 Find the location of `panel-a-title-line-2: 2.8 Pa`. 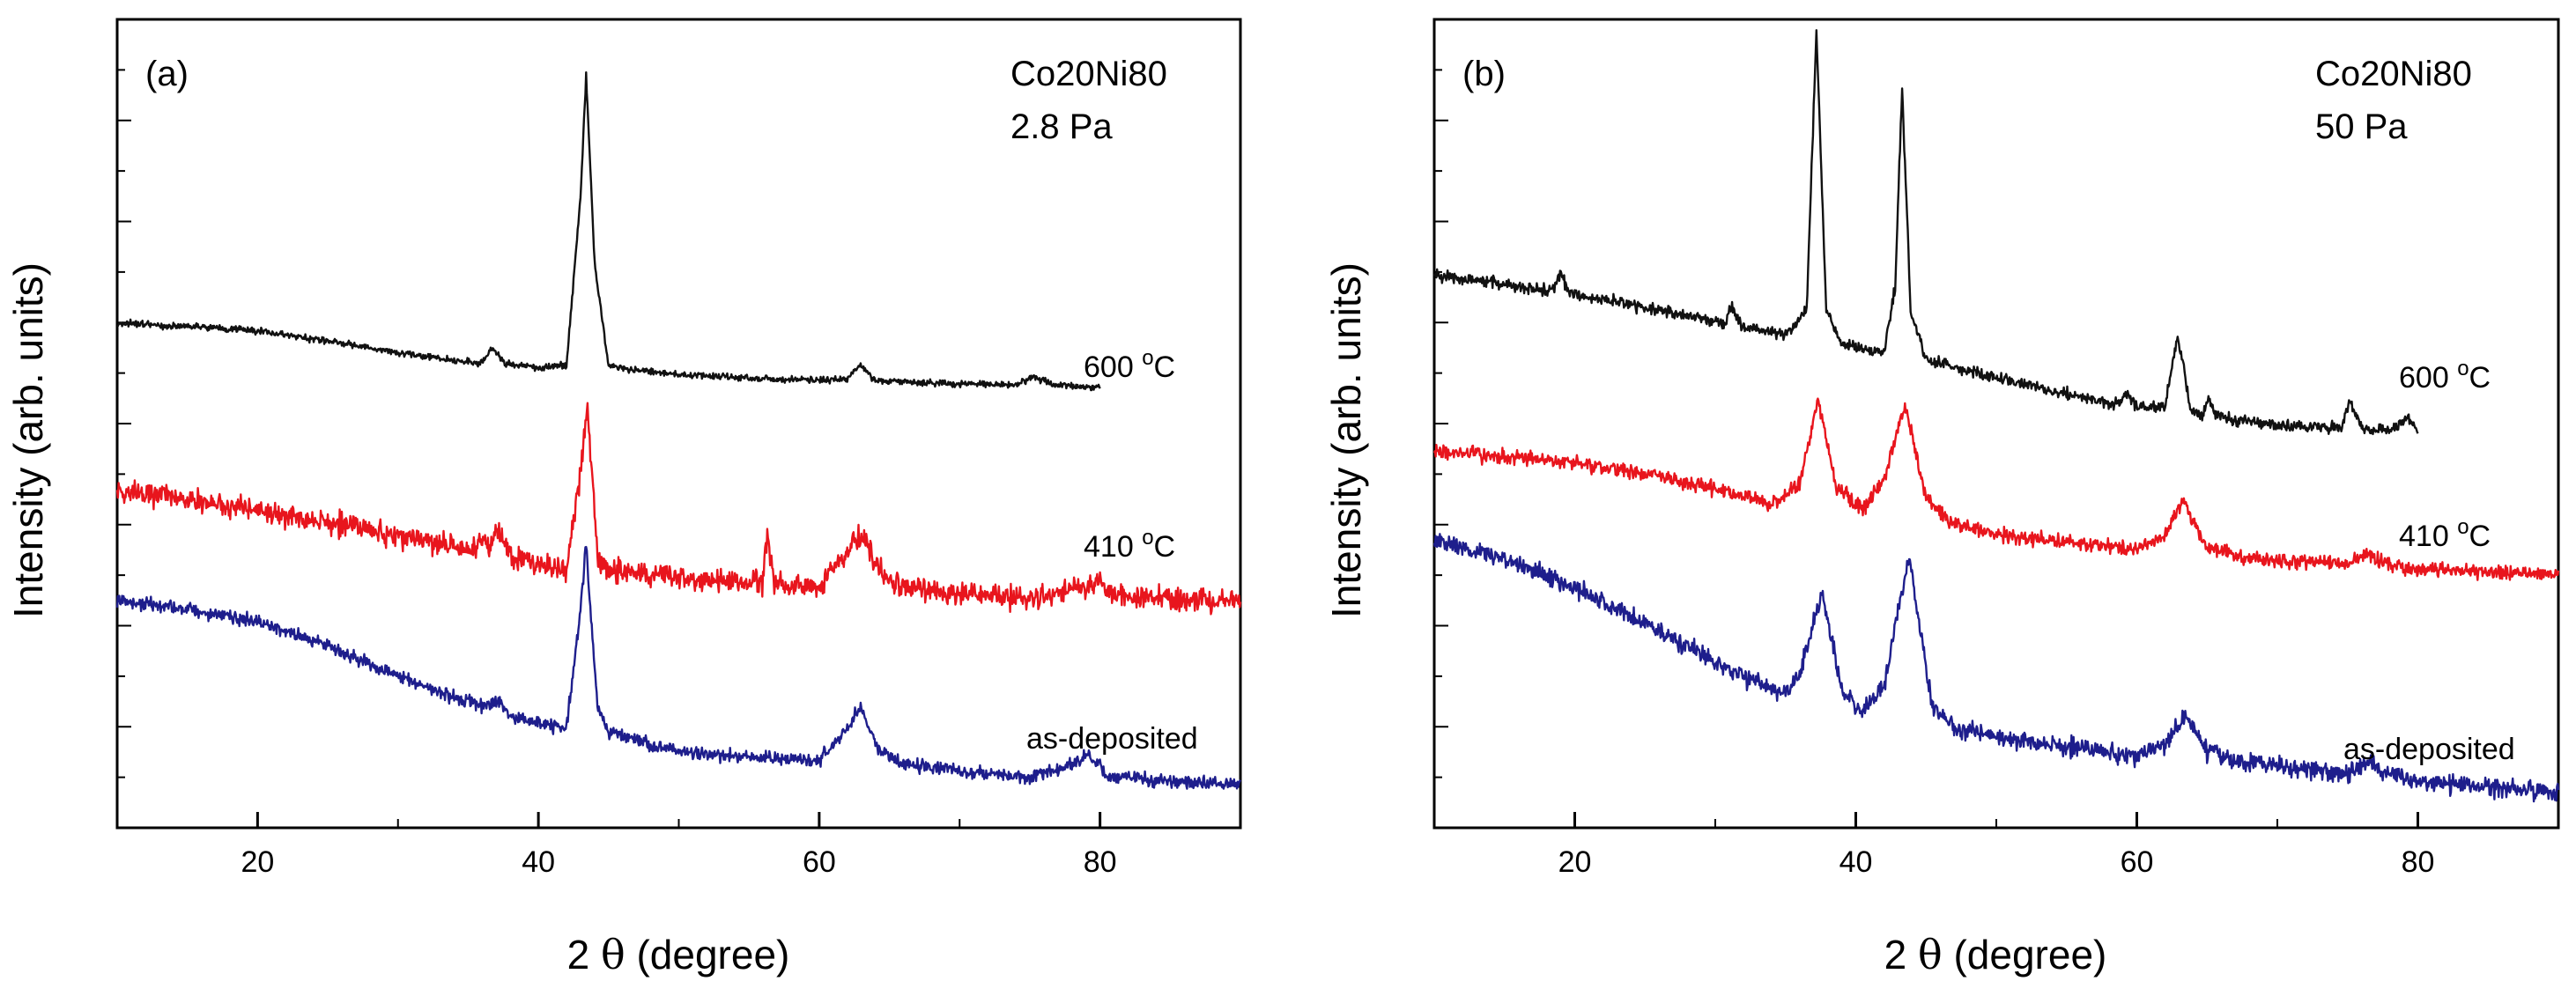

panel-a-title-line-2: 2.8 Pa is located at coordinates (1062, 126).